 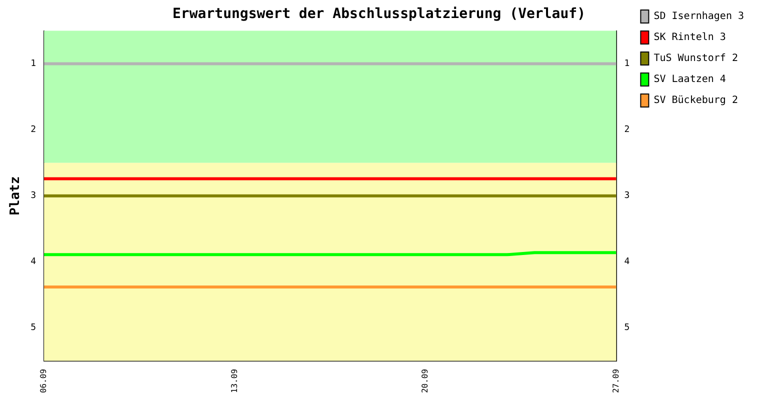 I want to click on x-tick-label: 20.09, so click(x=425, y=381).